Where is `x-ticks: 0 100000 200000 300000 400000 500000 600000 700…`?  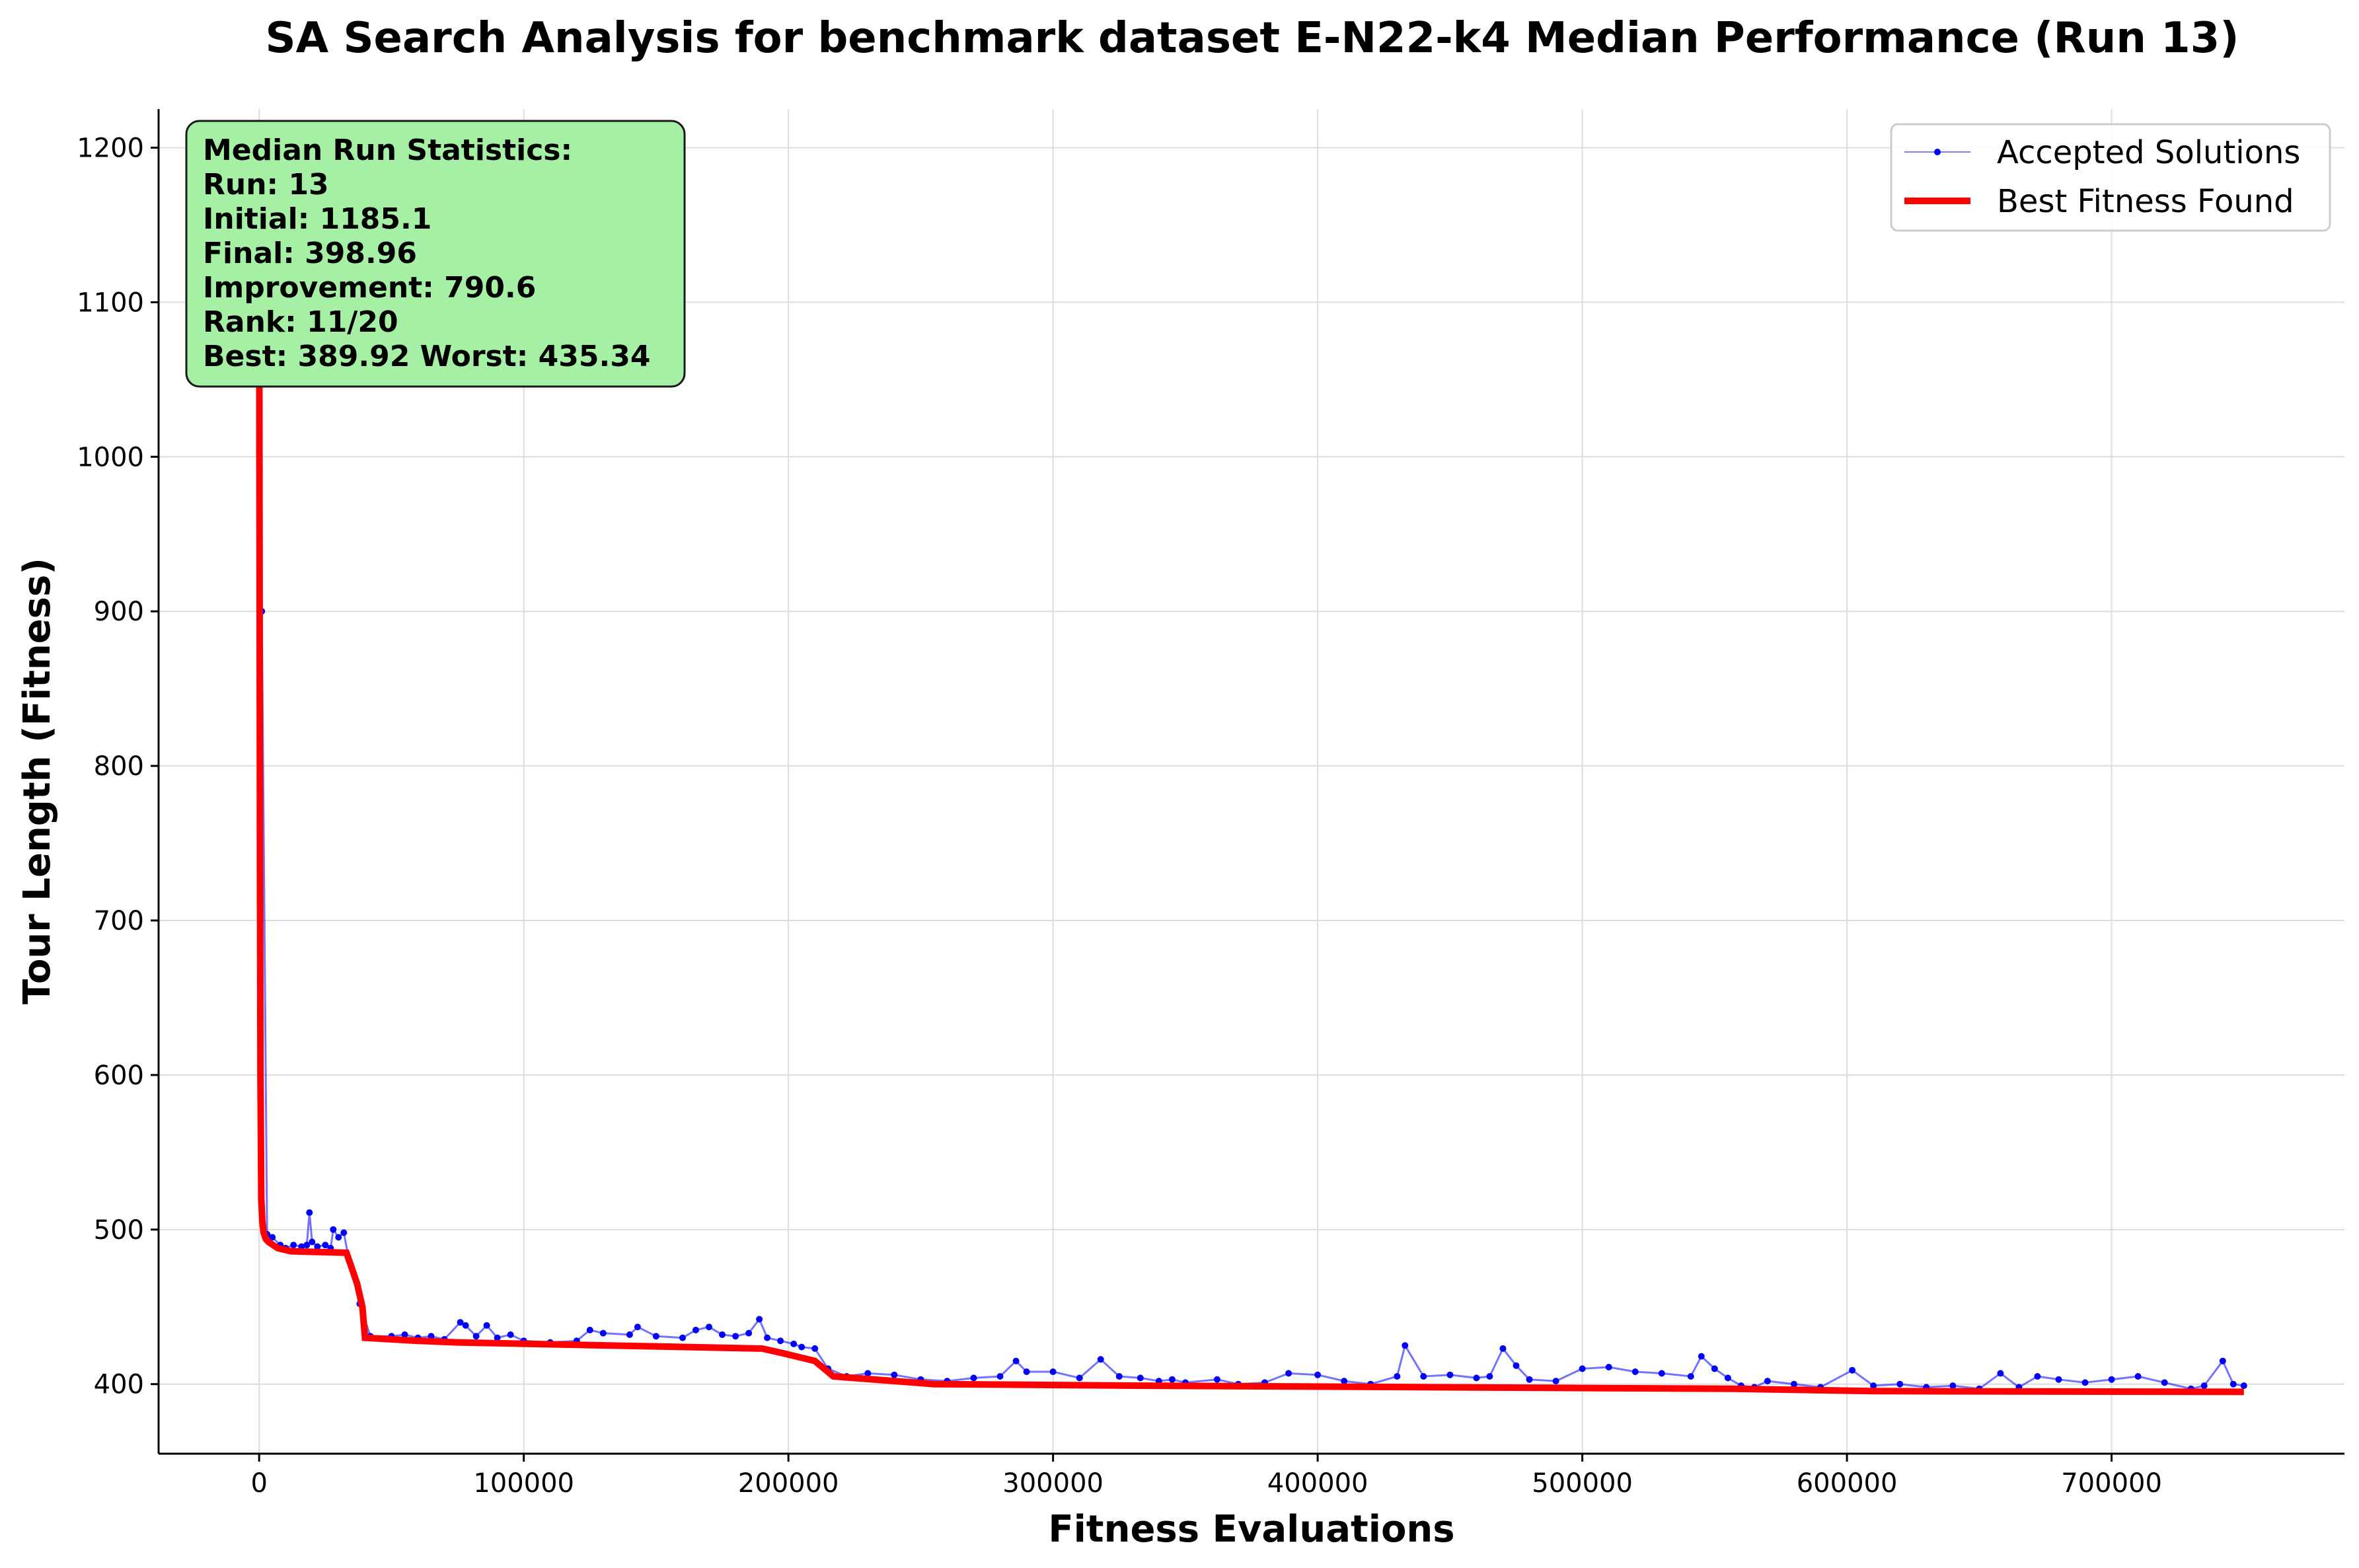 x-ticks: 0 100000 200000 300000 400000 500000 600000 700… is located at coordinates (1206, 1476).